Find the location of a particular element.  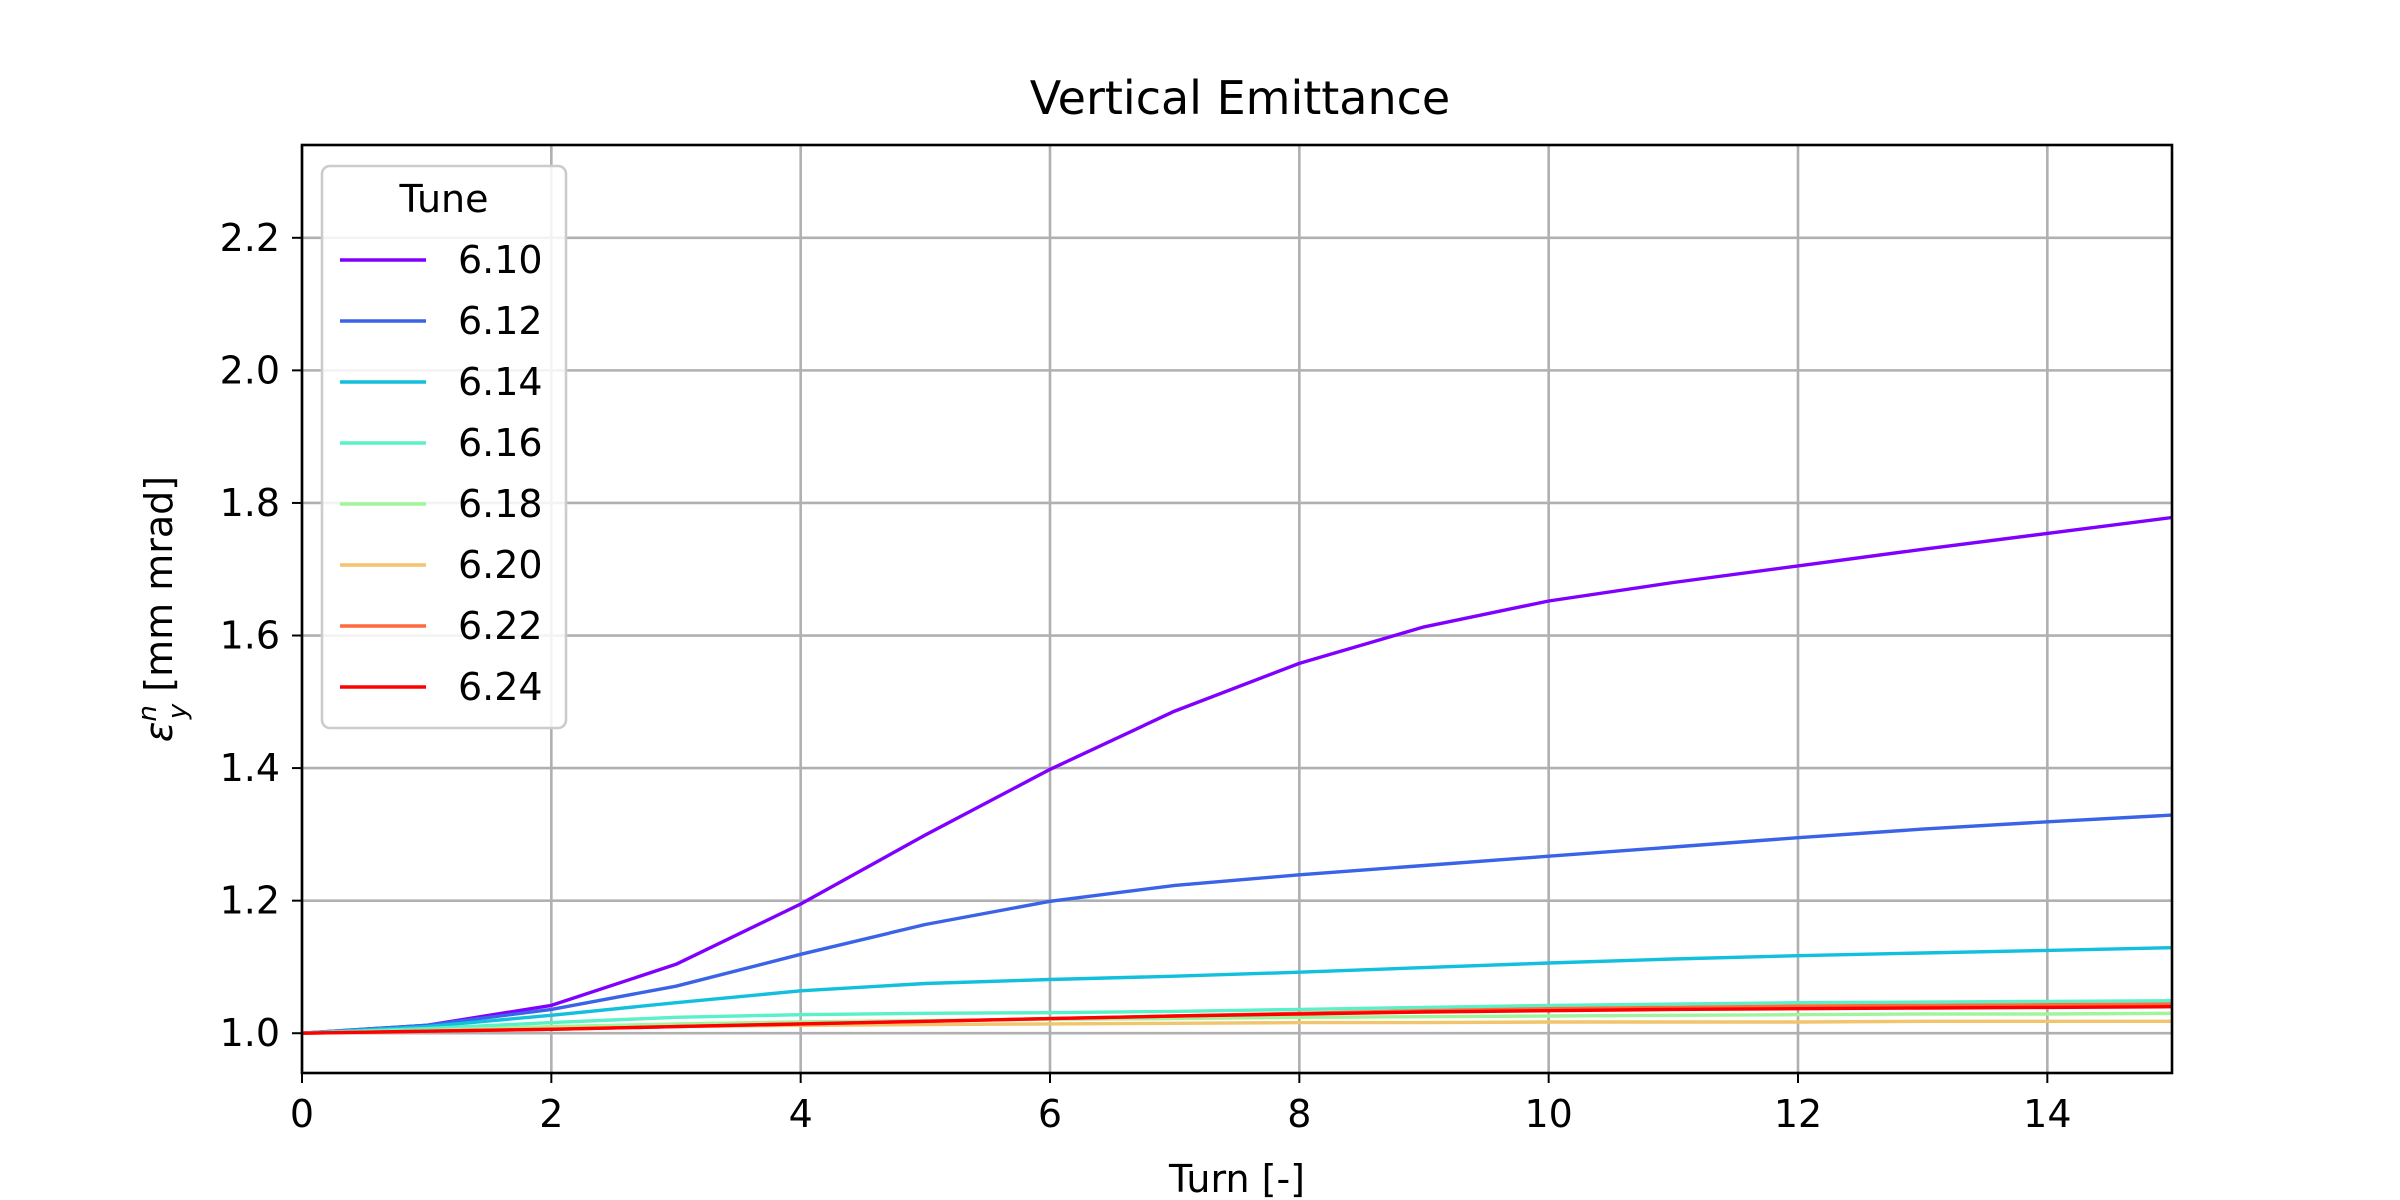

x-tick-label: 10 is located at coordinates (1548, 1114).